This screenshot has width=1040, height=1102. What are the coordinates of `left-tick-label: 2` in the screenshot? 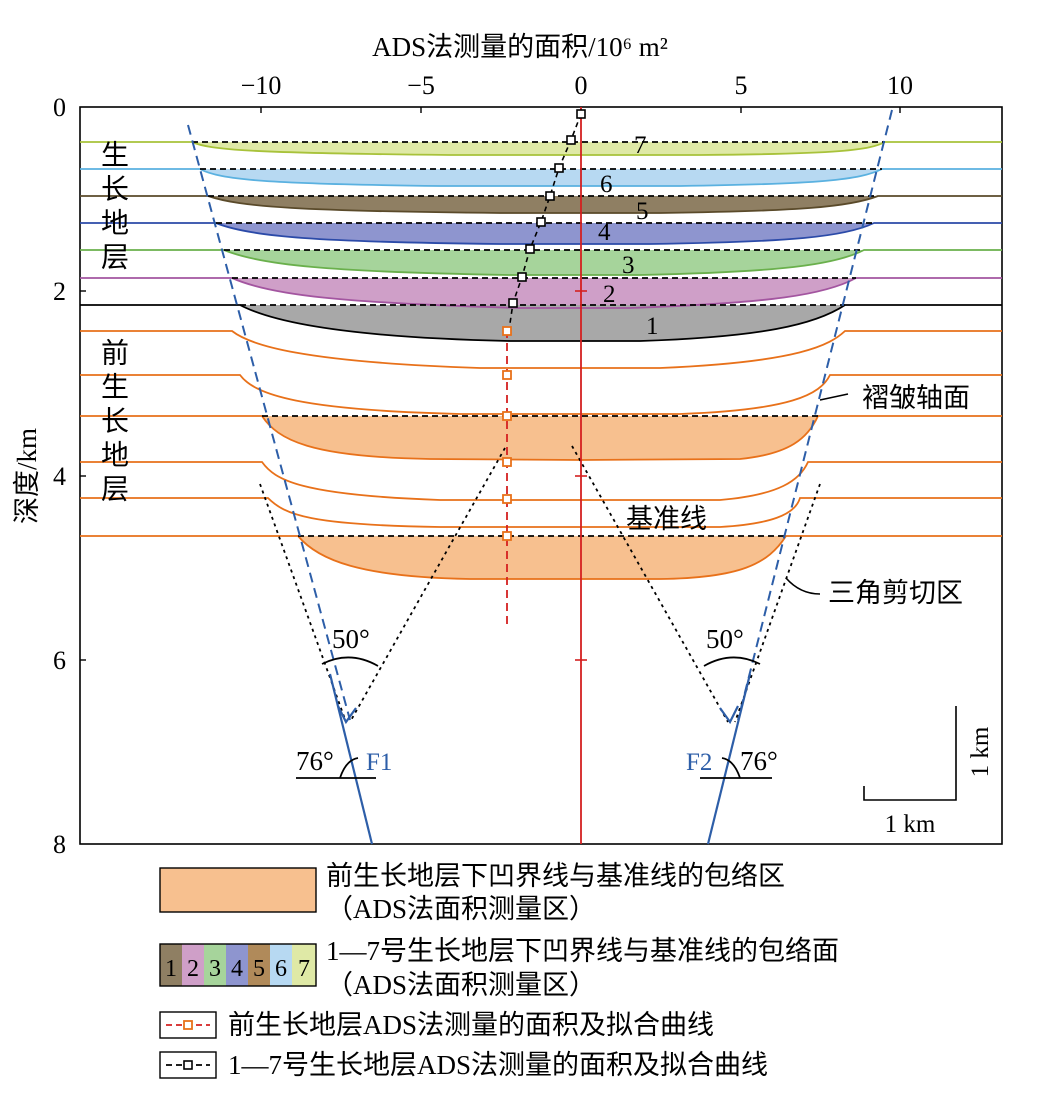 It's located at (59, 291).